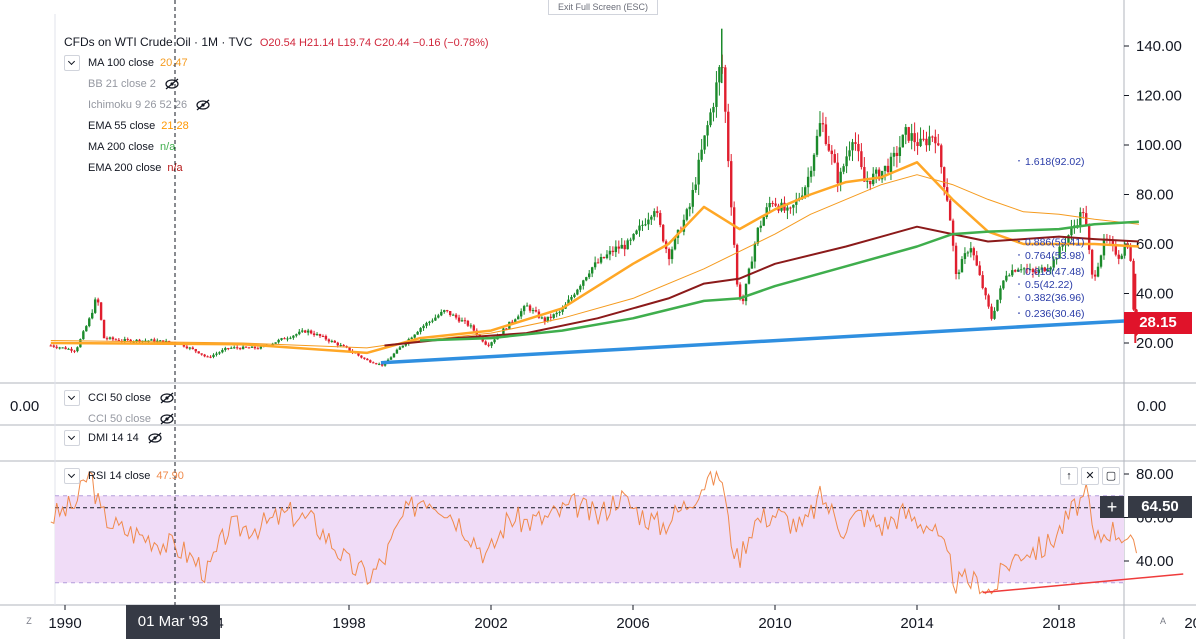  I want to click on time-tick-label: 1990, so click(64, 623).